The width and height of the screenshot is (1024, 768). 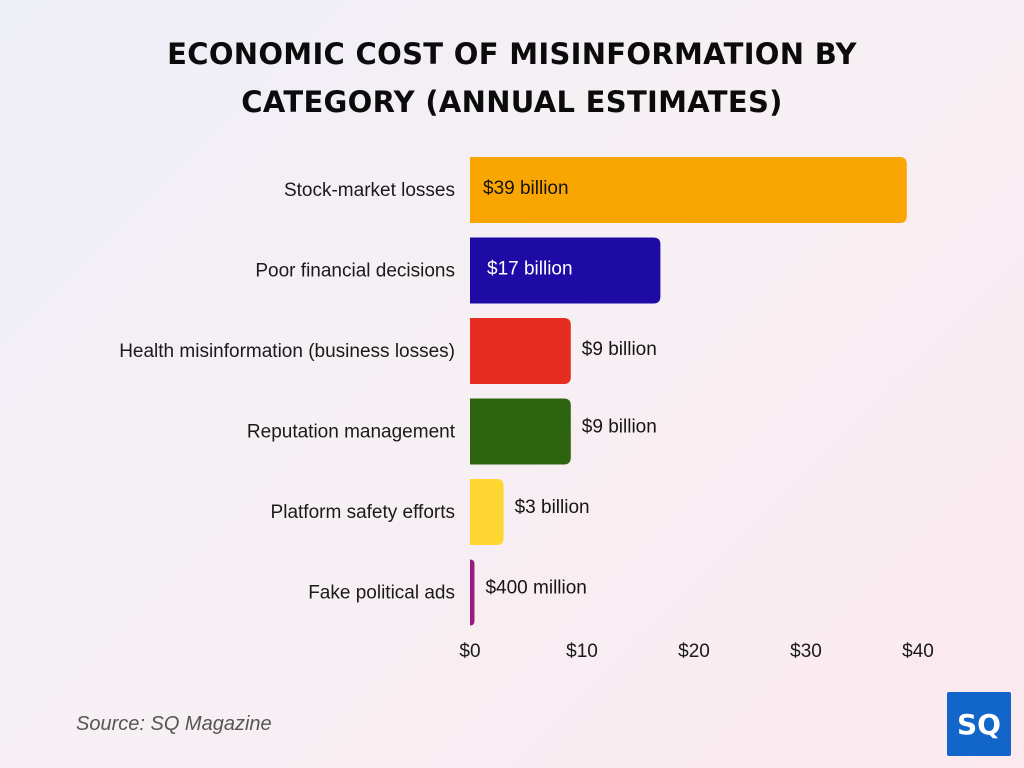 I want to click on x-tick-label: $40, so click(x=918, y=651).